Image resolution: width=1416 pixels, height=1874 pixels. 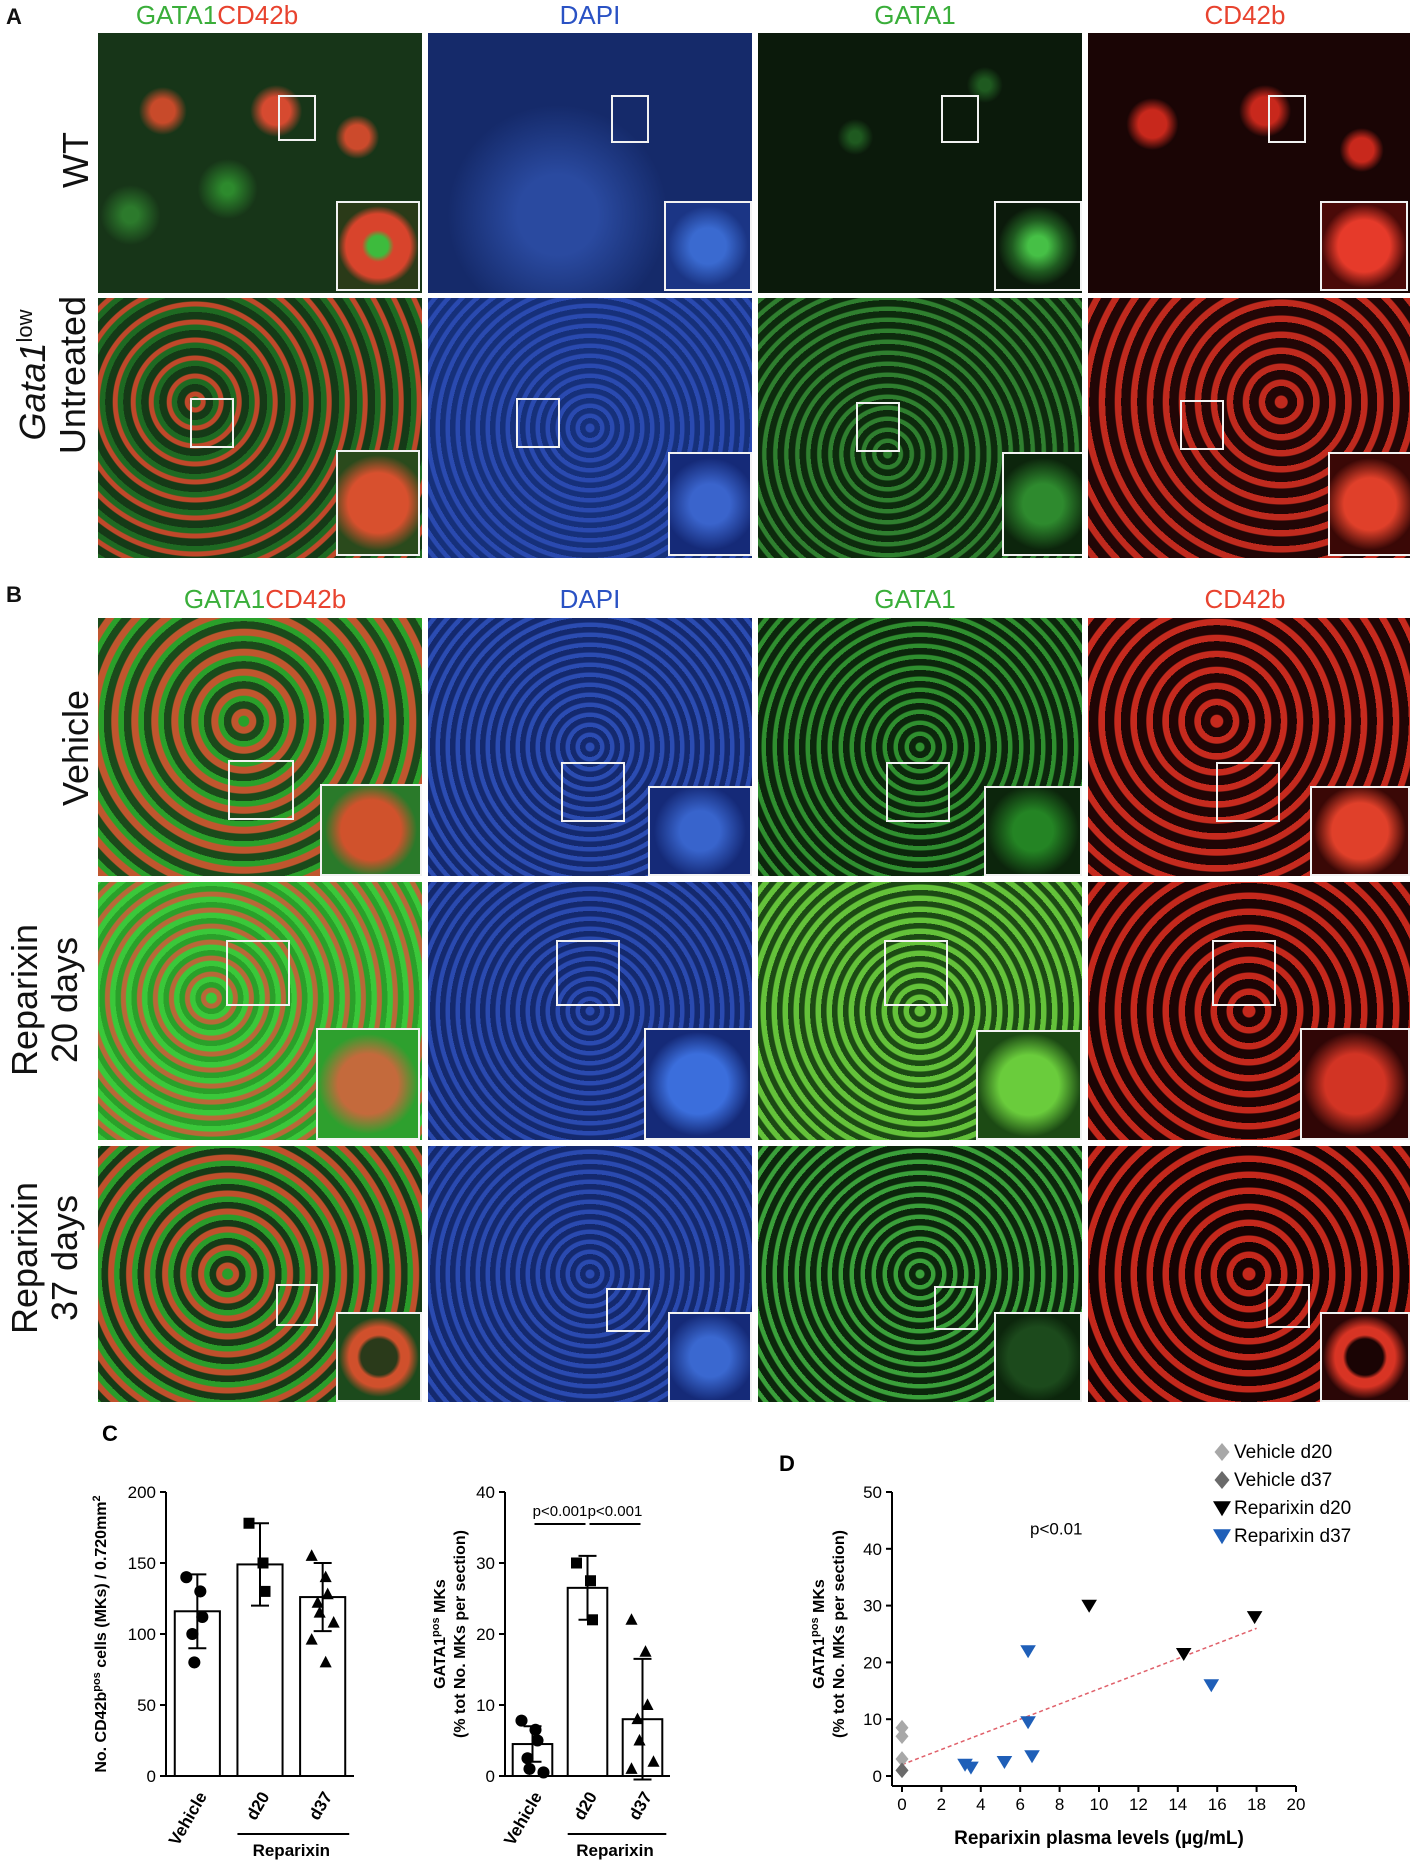 I want to click on y-axis-label-part: No. CD42b, so click(x=101, y=1732).